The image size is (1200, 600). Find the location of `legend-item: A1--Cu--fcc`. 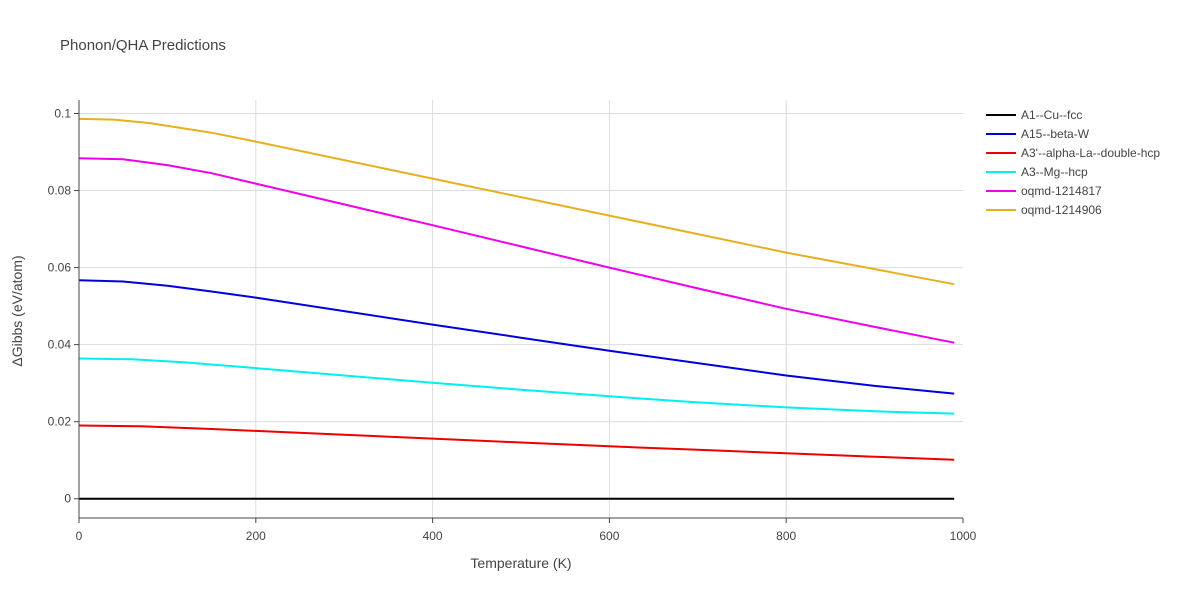

legend-item: A1--Cu--fcc is located at coordinates (1034, 115).